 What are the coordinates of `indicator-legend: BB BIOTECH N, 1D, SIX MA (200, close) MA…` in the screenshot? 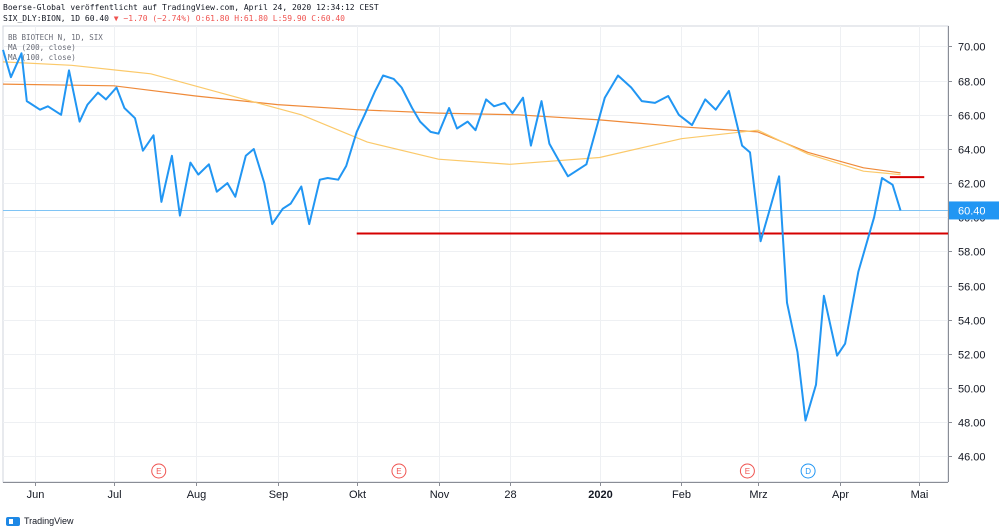 It's located at (55, 48).